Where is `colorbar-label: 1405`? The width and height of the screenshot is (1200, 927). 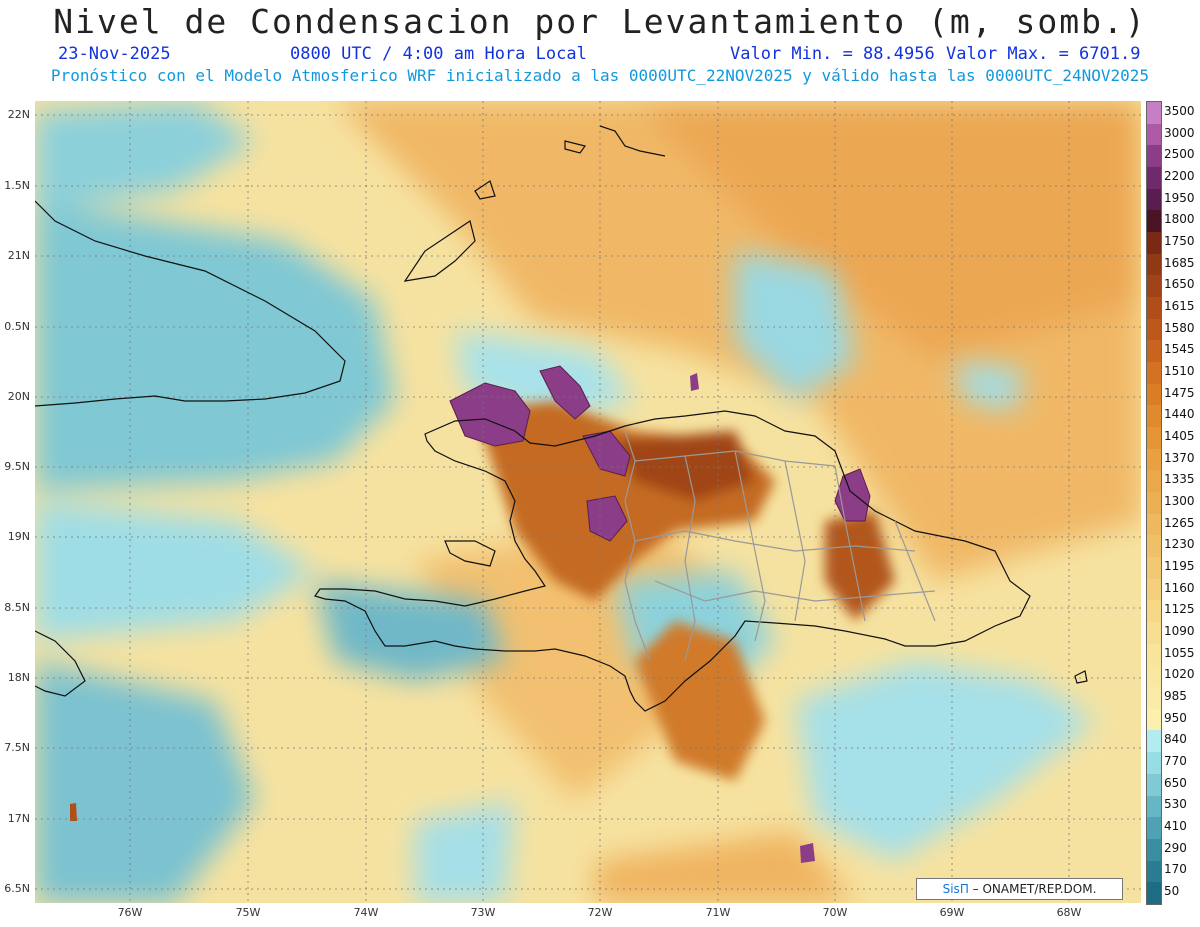 colorbar-label: 1405 is located at coordinates (1179, 435).